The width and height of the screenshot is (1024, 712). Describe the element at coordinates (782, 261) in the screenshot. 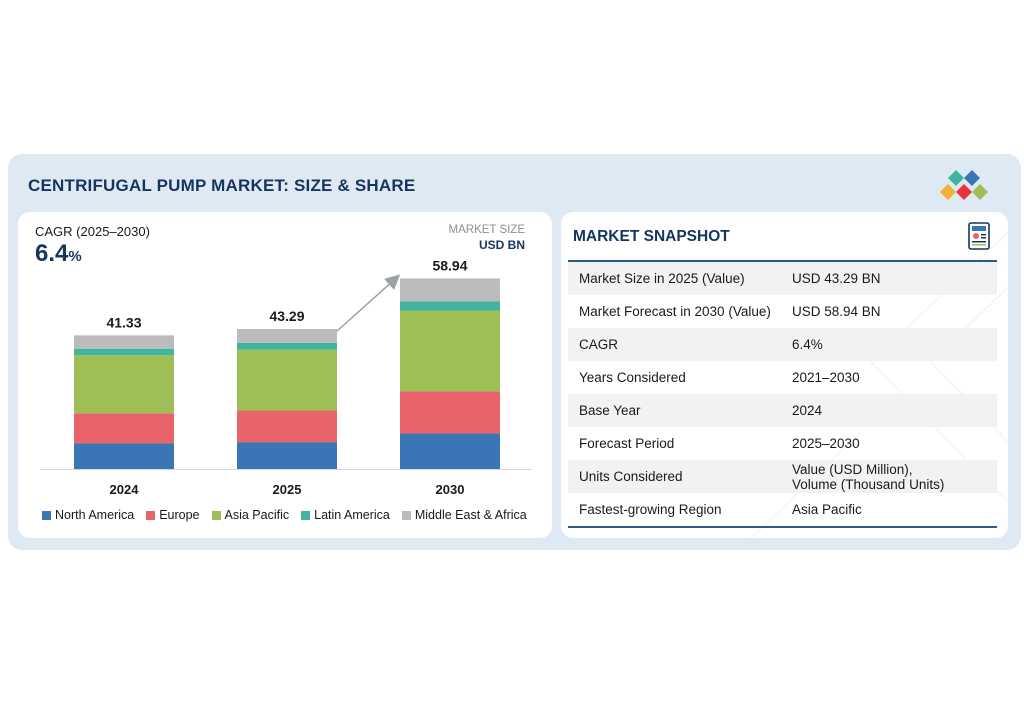

I see `snapshot-top-rule` at that location.